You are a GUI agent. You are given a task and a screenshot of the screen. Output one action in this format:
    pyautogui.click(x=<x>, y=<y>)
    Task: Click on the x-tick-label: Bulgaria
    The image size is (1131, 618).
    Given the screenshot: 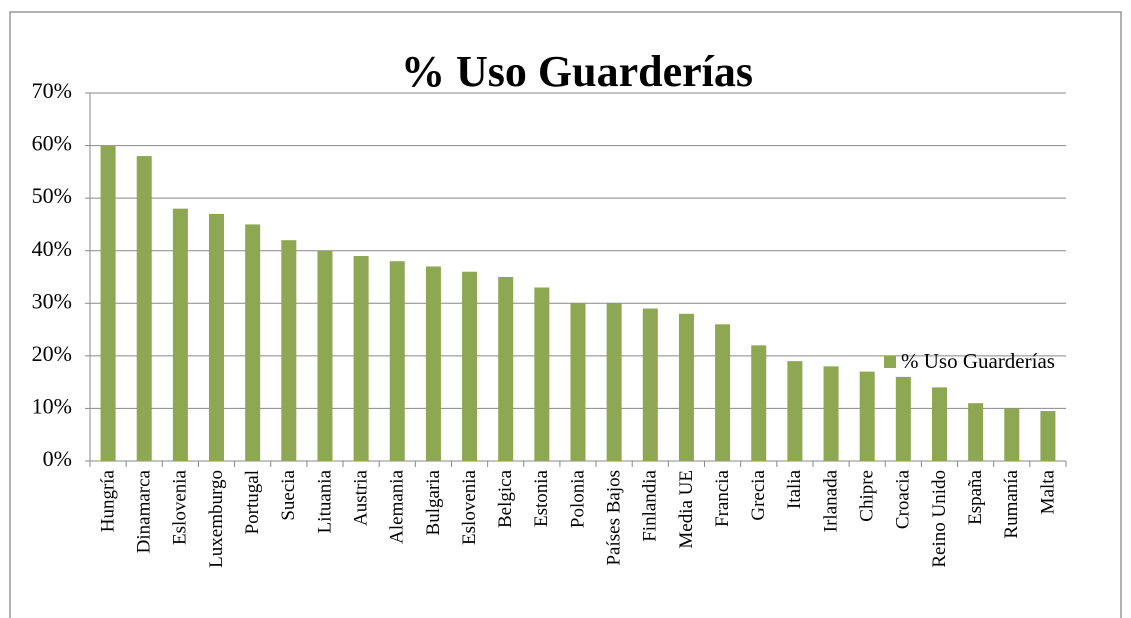 What is the action you would take?
    pyautogui.click(x=433, y=502)
    